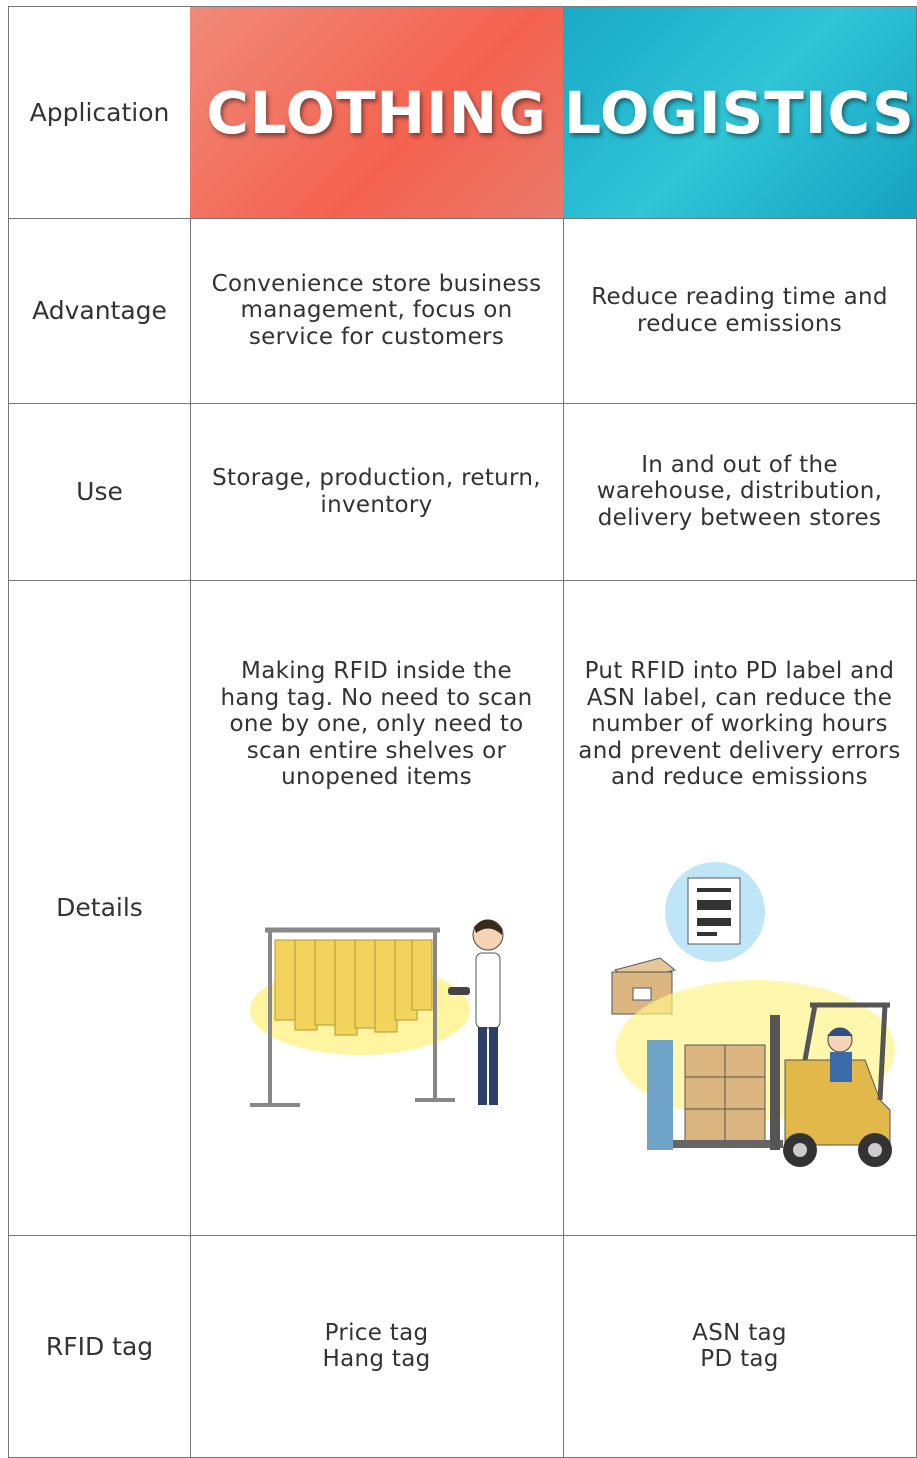 The height and width of the screenshot is (1458, 917). What do you see at coordinates (99, 492) in the screenshot?
I see `row-label: Use` at bounding box center [99, 492].